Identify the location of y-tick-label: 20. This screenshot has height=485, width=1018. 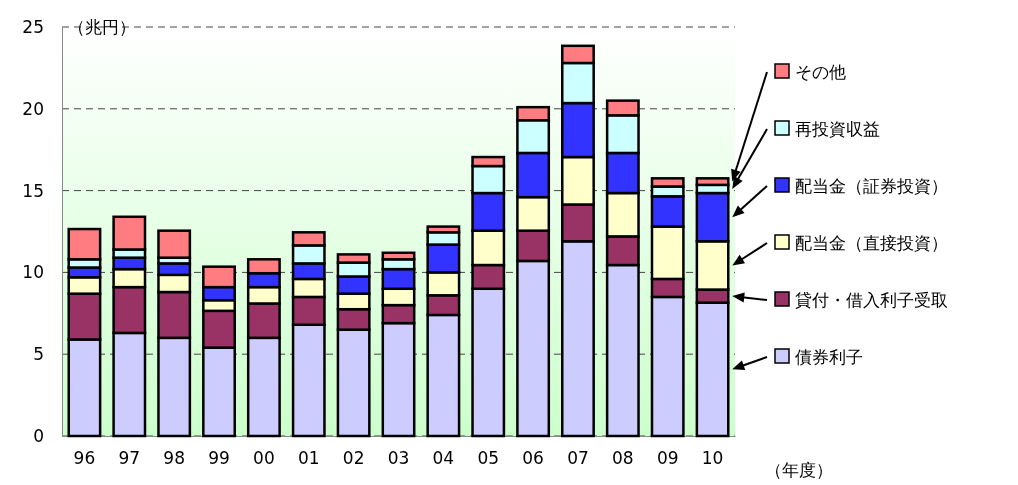
(33, 108).